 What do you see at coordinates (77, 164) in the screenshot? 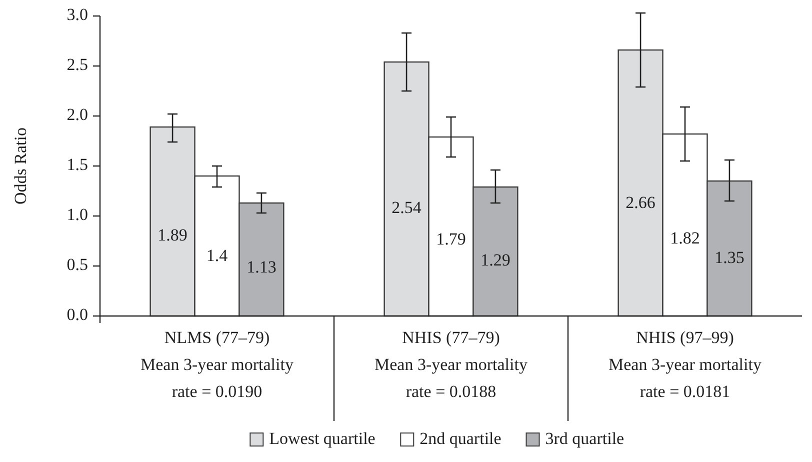
I see `y-tick-label: 1.5` at bounding box center [77, 164].